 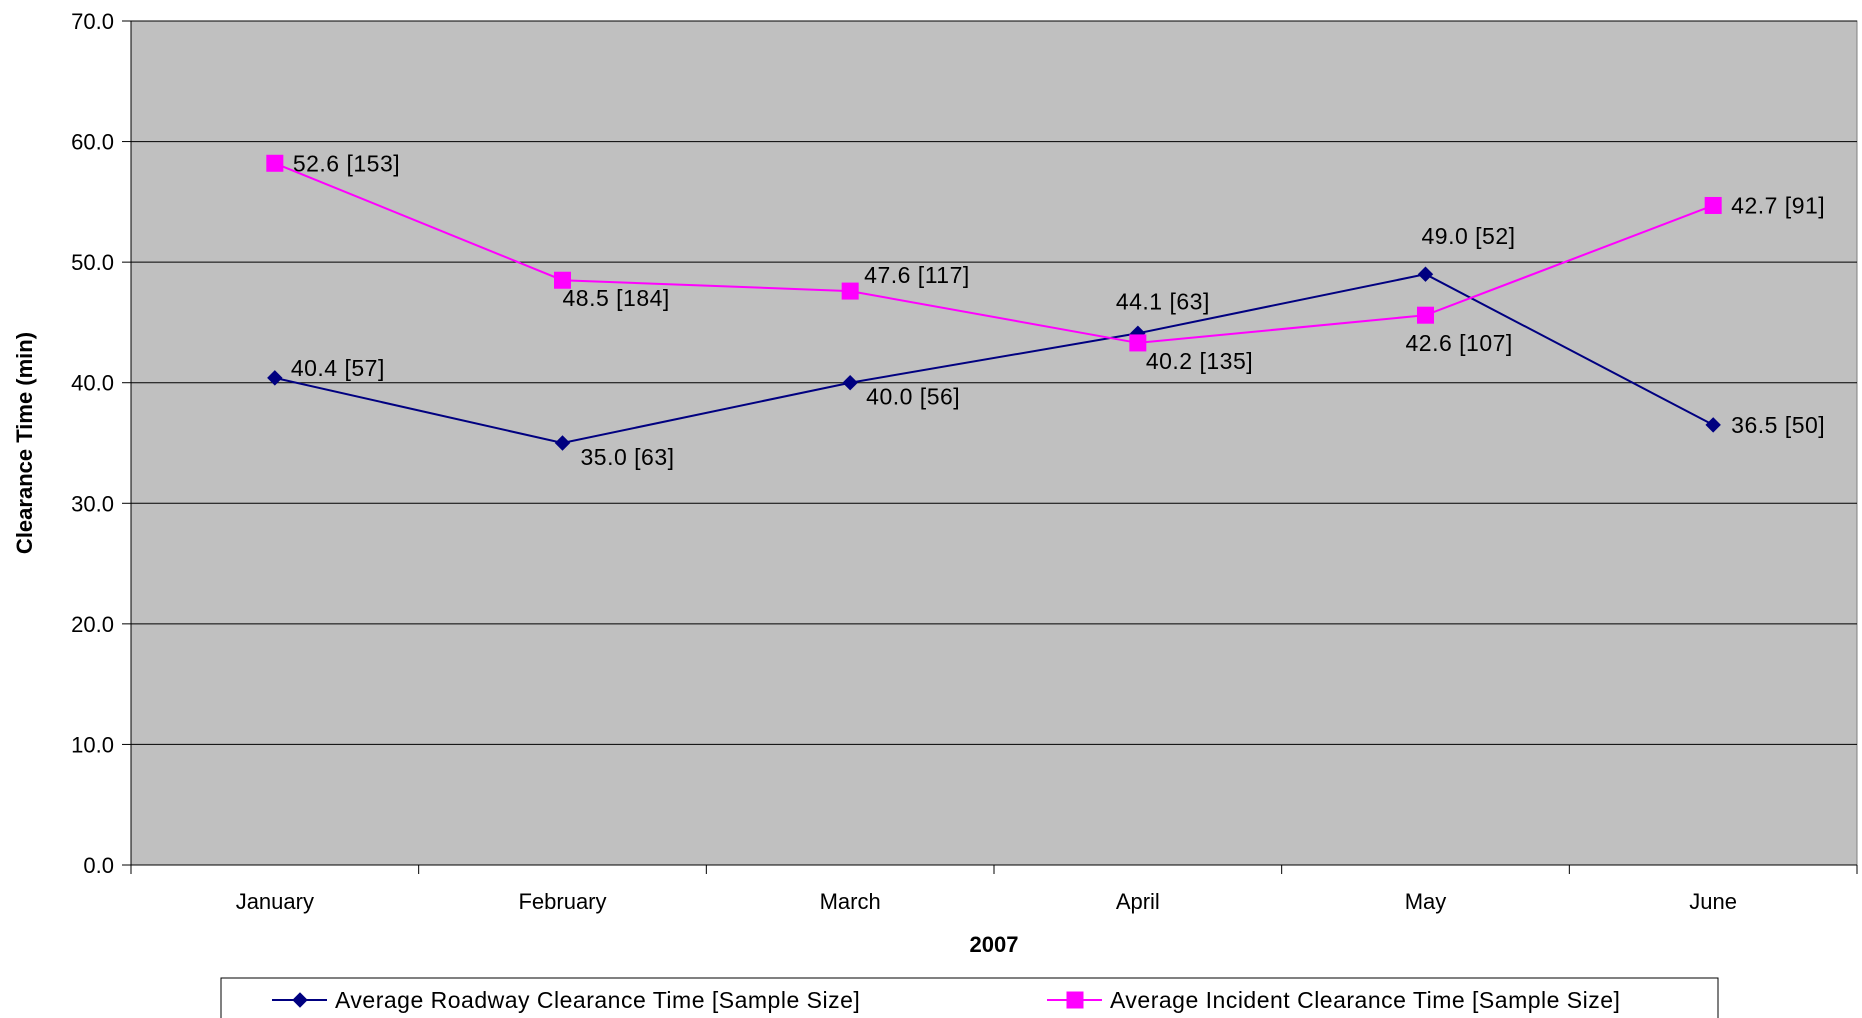 What do you see at coordinates (92, 383) in the screenshot?
I see `y-tick-label: 40.0` at bounding box center [92, 383].